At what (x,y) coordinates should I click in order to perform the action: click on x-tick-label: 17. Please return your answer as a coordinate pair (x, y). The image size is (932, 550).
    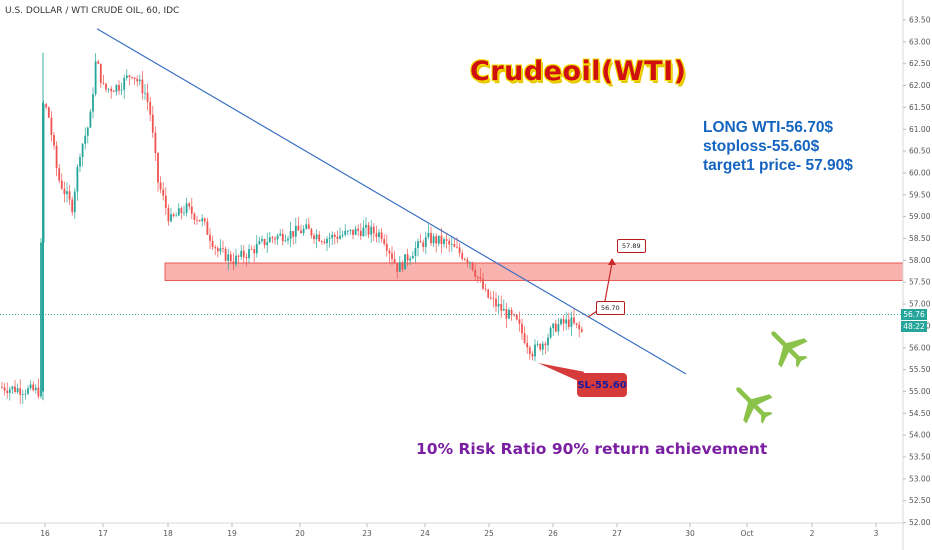
    Looking at the image, I should click on (103, 533).